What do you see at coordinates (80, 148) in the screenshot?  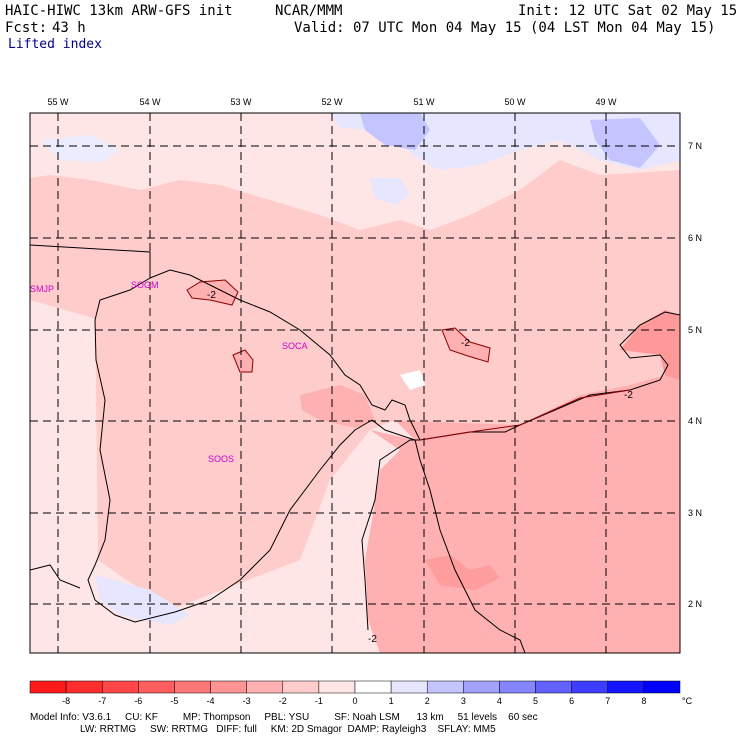 I see `field-plus1-west` at bounding box center [80, 148].